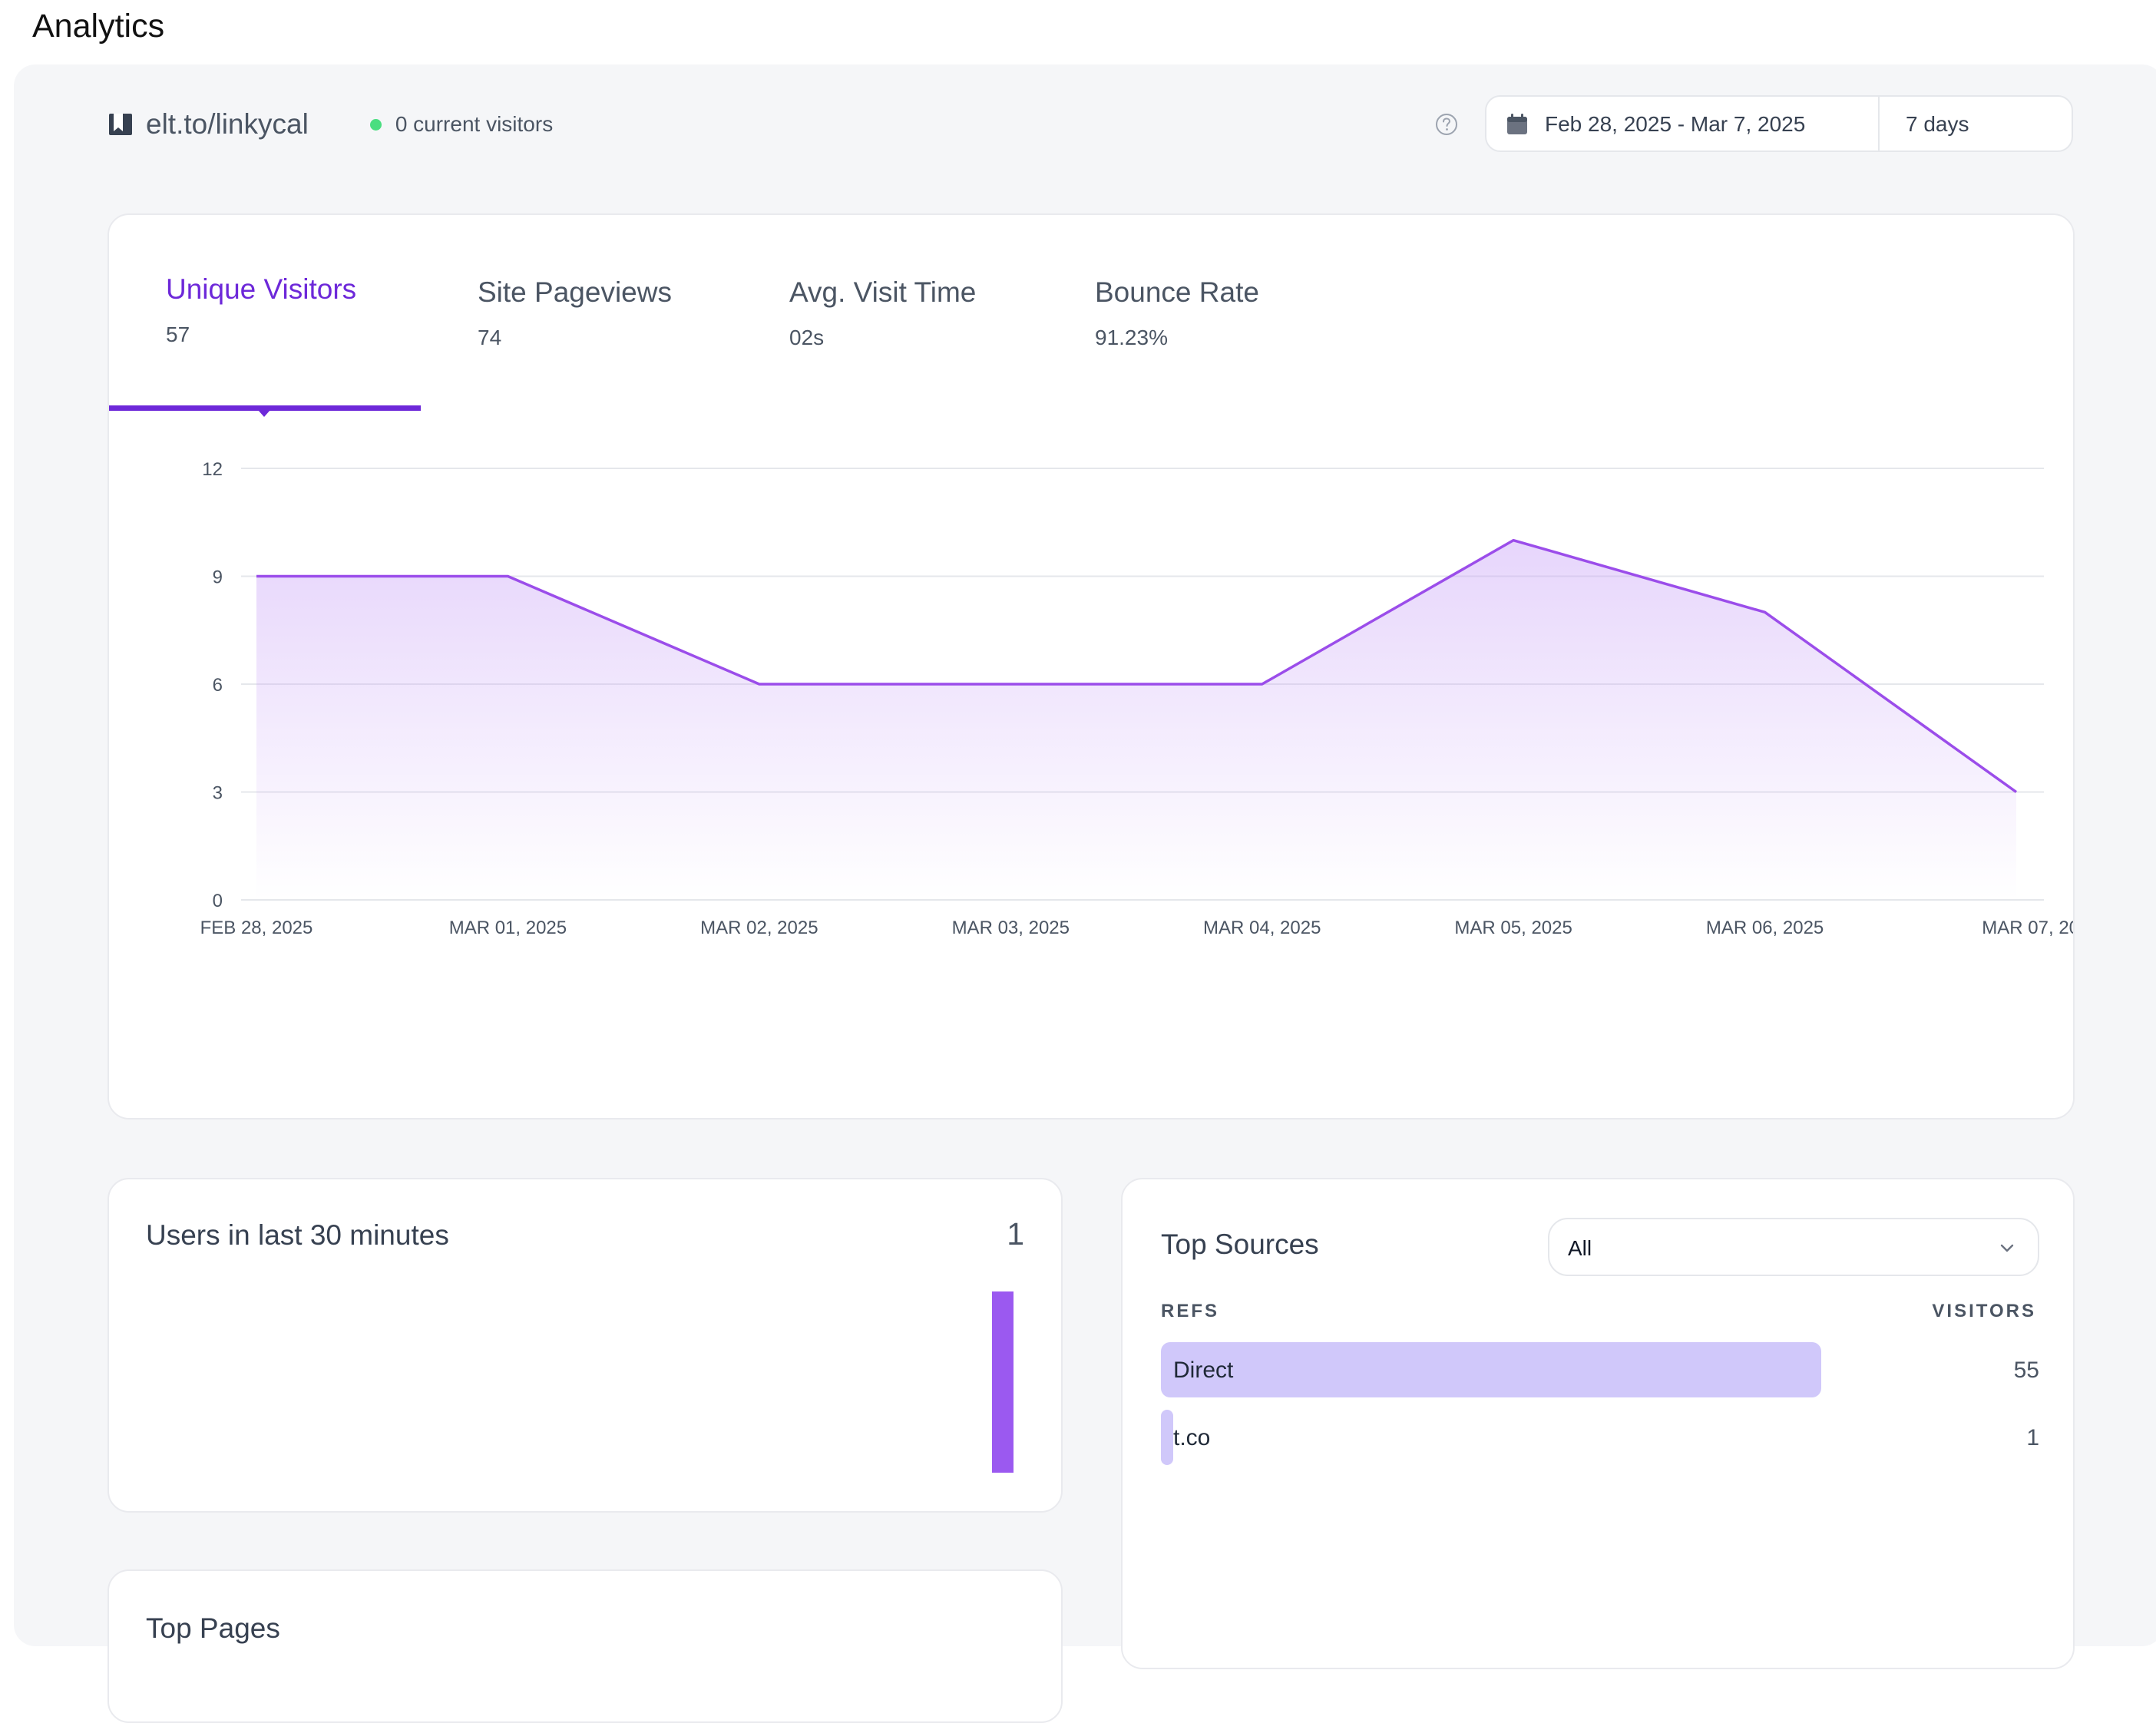 The height and width of the screenshot is (1723, 2156). What do you see at coordinates (1676, 124) in the screenshot?
I see `date-range-text: Feb 28, 2025 - Mar 7, 2025` at bounding box center [1676, 124].